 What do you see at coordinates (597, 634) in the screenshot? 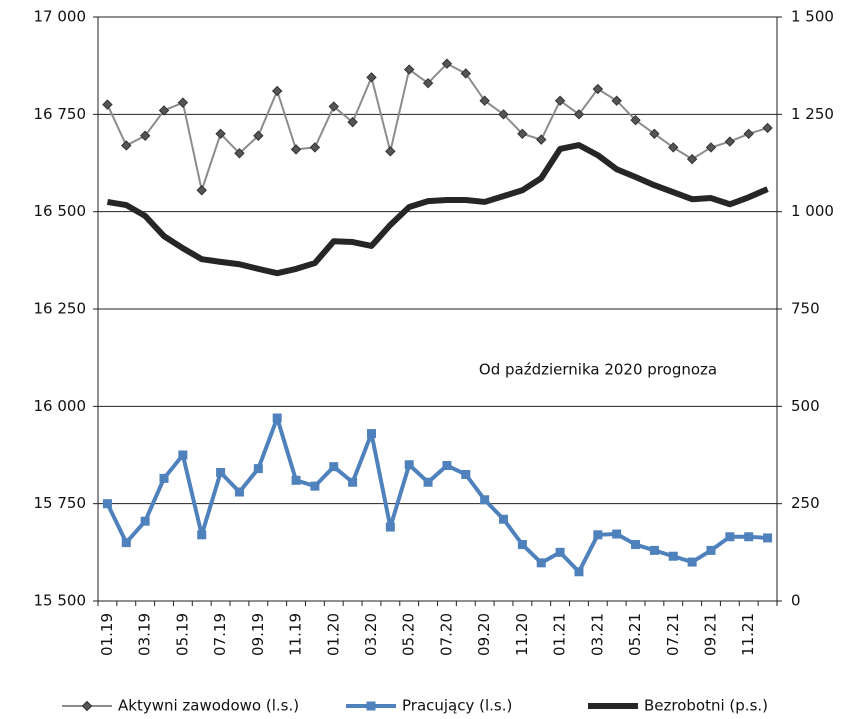
I see `x-tick-label: 03.21` at bounding box center [597, 634].